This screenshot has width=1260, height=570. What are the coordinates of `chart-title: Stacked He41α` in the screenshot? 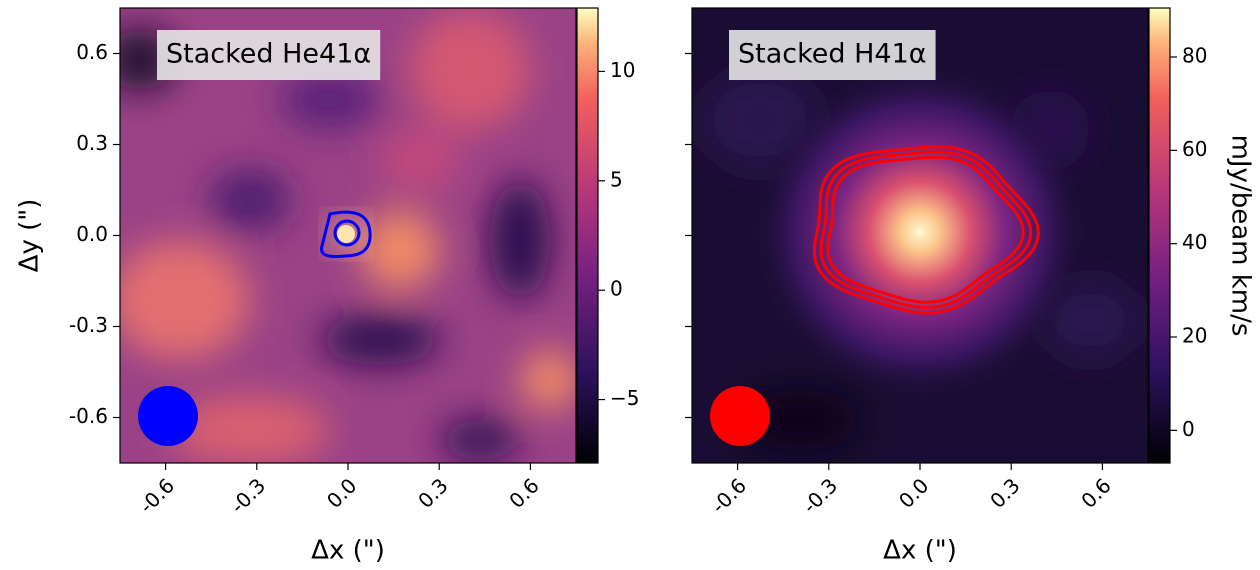 It's located at (268, 54).